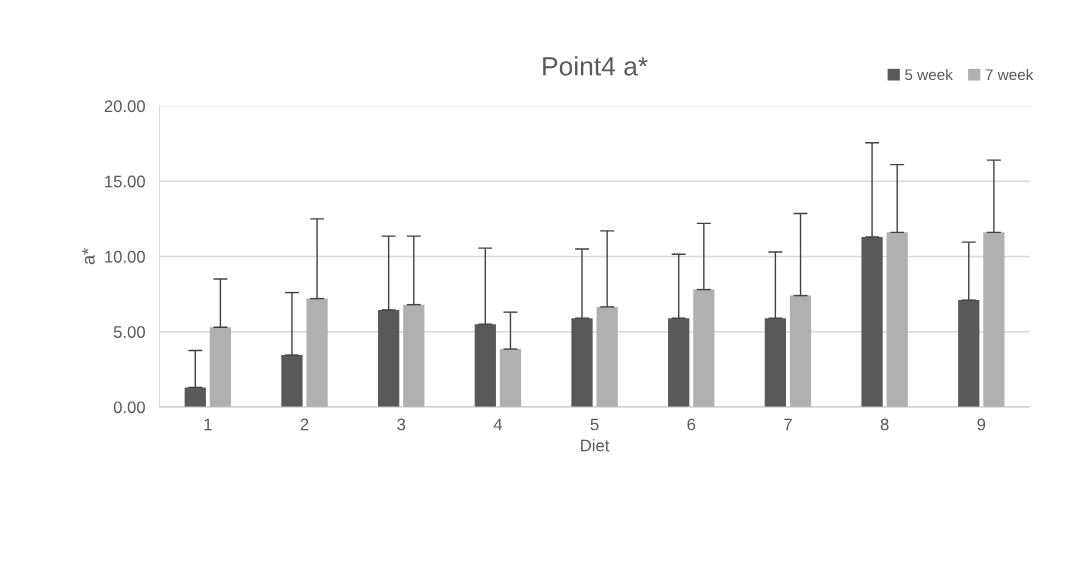 This screenshot has width=1085, height=582. Describe the element at coordinates (691, 424) in the screenshot. I see `x-tick-label: 6` at that location.